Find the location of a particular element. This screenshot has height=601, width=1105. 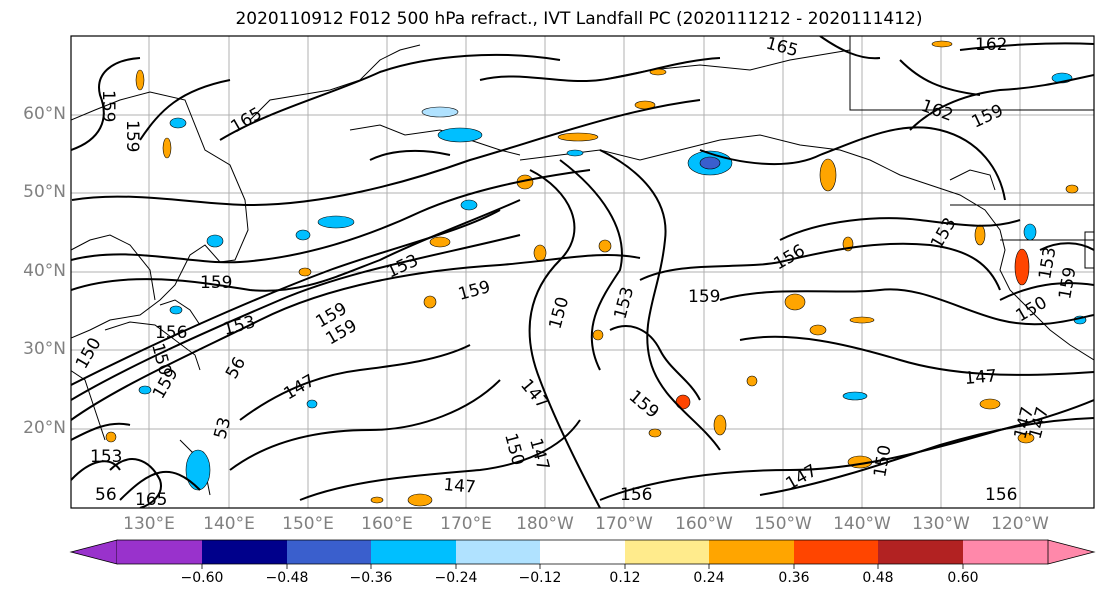

contour-label: 162 is located at coordinates (991, 45).